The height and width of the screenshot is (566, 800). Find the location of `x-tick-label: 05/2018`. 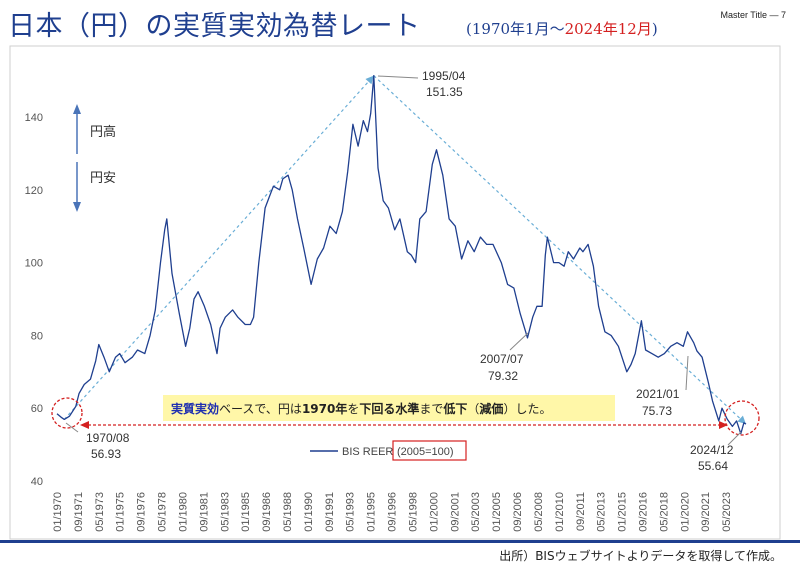

x-tick-label: 05/2018 is located at coordinates (664, 512).